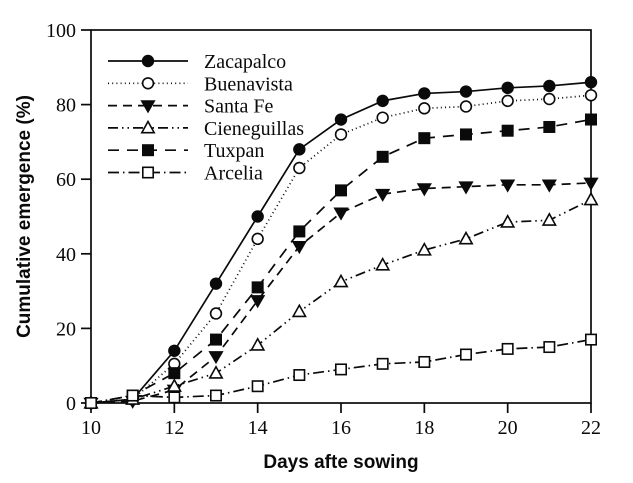 This screenshot has height=483, width=633. What do you see at coordinates (66, 106) in the screenshot?
I see `y-tick-label: 80` at bounding box center [66, 106].